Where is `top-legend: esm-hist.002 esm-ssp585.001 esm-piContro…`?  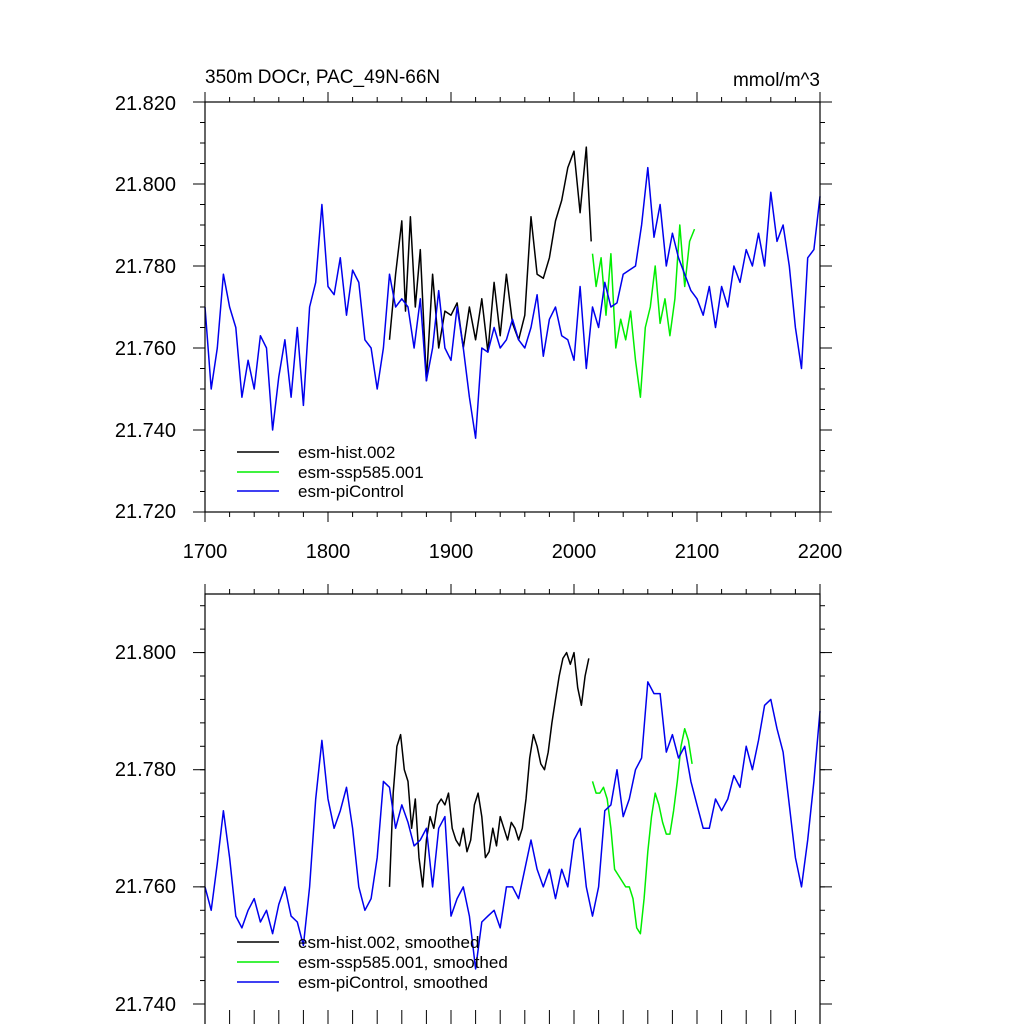
top-legend: esm-hist.002 esm-ssp585.001 esm-piContro… is located at coordinates (330, 472).